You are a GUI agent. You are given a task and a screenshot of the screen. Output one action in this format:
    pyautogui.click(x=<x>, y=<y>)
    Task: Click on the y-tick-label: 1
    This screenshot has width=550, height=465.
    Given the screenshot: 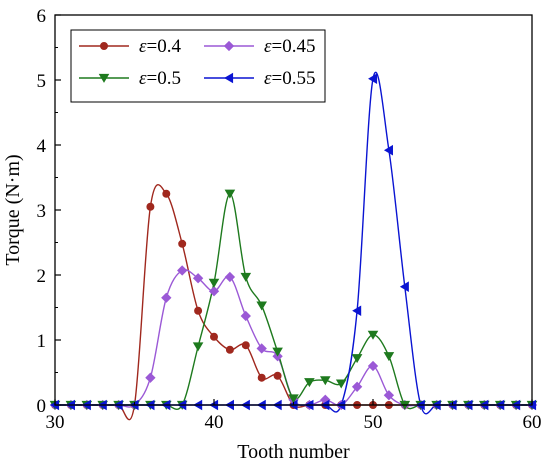 What is the action you would take?
    pyautogui.click(x=42, y=341)
    